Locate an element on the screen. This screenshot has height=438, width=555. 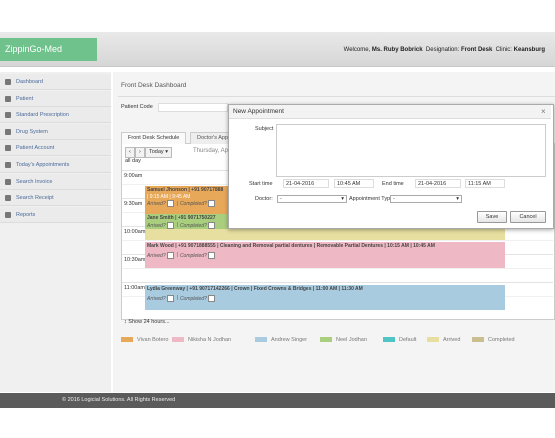
today-button: Today ▾ is located at coordinates (158, 152).